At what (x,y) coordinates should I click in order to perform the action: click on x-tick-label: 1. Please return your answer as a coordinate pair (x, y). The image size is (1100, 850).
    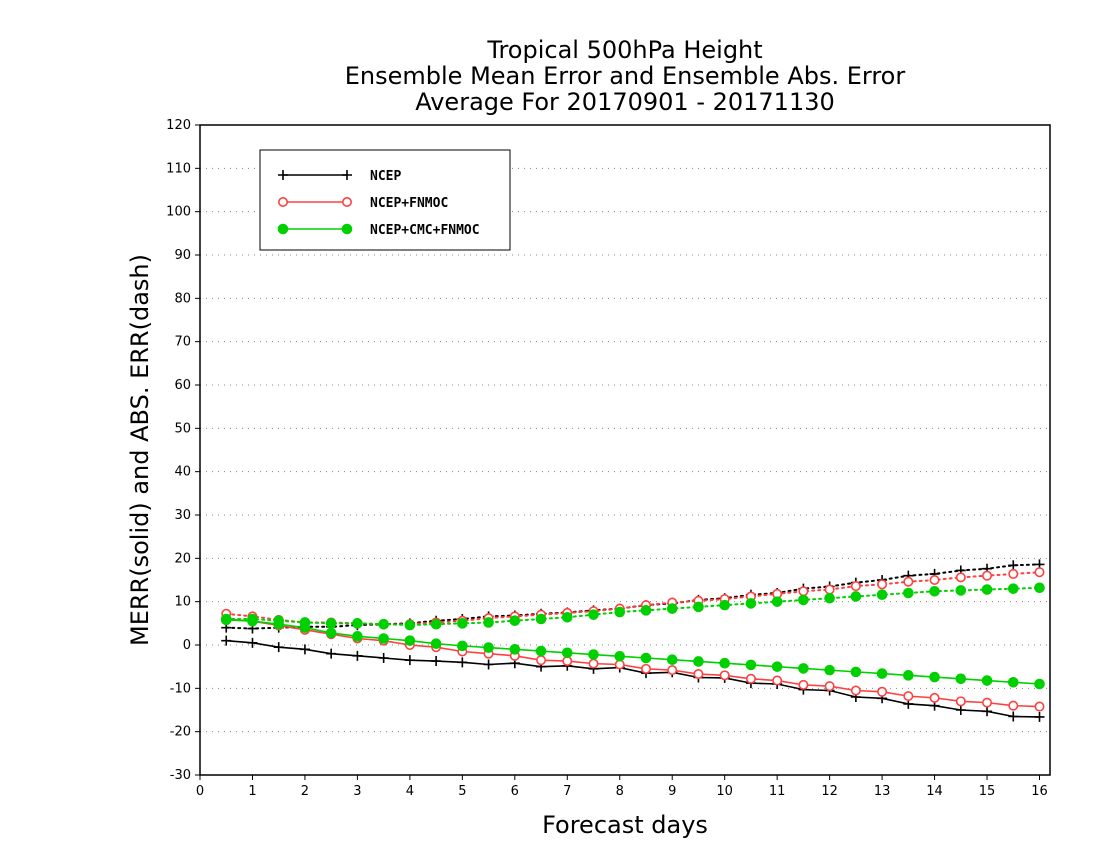
    Looking at the image, I should click on (252, 791).